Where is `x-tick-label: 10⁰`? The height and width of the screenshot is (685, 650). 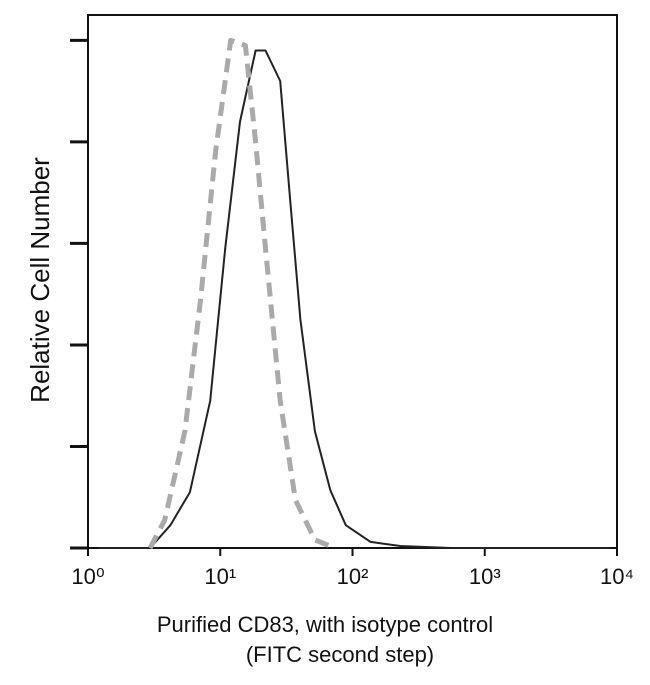 x-tick-label: 10⁰ is located at coordinates (87, 576).